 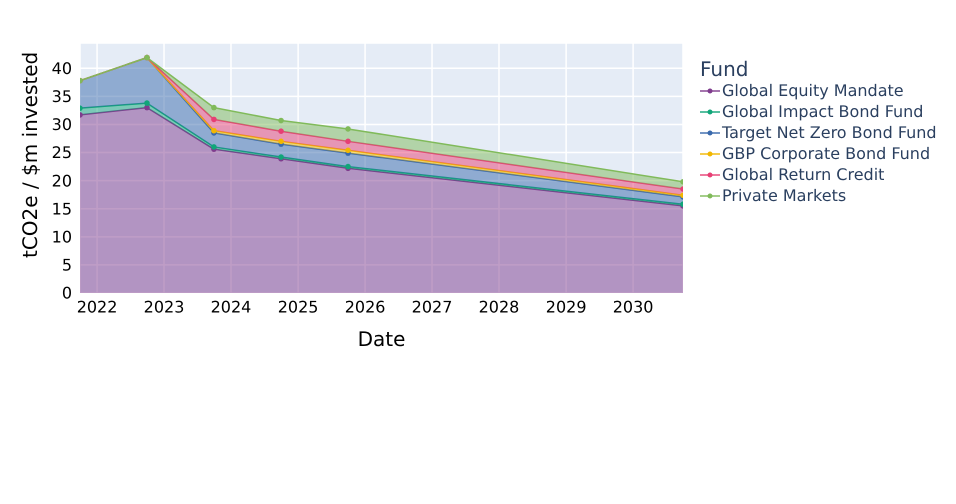 I want to click on y-tick-label: 40, so click(x=62, y=68).